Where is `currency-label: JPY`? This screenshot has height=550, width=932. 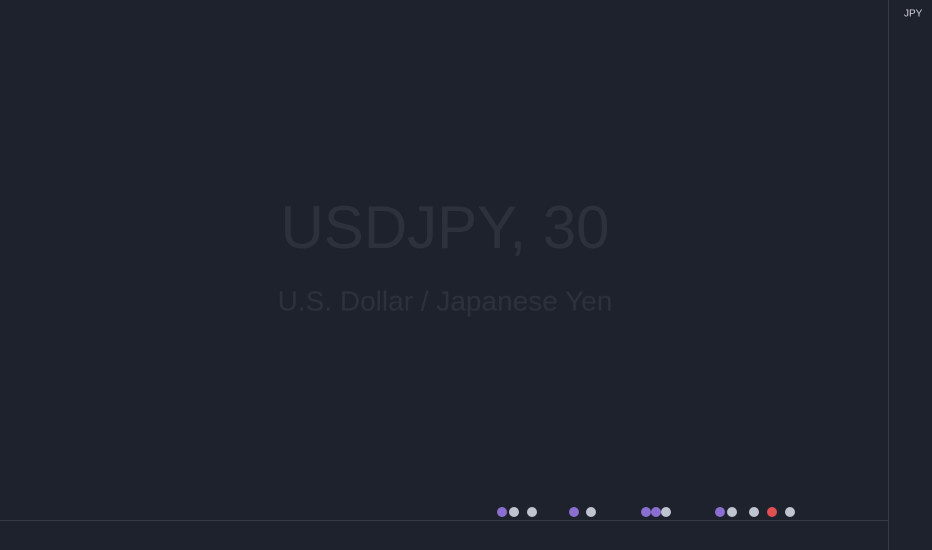 currency-label: JPY is located at coordinates (913, 14).